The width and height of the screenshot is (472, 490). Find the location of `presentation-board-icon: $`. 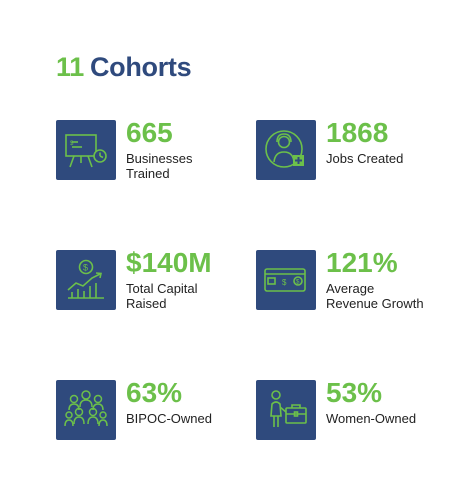

presentation-board-icon: $ is located at coordinates (86, 151).